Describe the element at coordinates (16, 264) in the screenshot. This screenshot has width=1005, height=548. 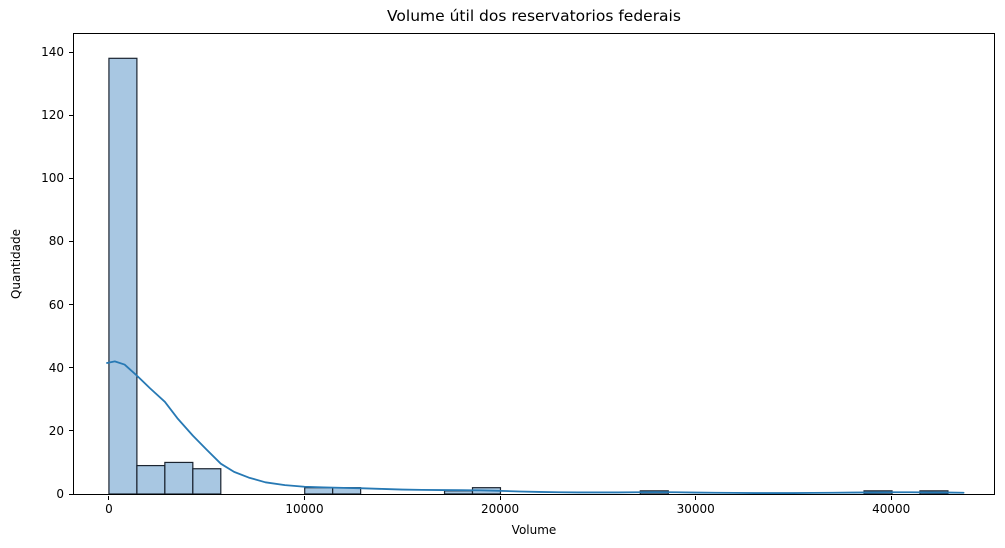
I see `y-axis-label: Quantidade` at that location.